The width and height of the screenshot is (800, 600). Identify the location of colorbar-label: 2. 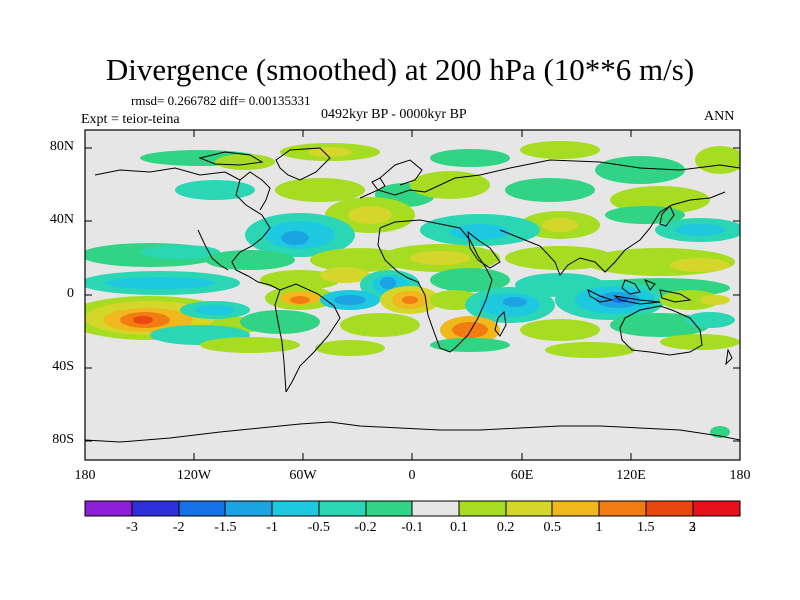
(692, 527).